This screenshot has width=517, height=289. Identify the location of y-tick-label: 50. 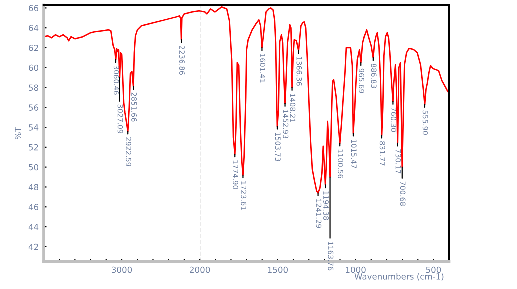
(34, 167).